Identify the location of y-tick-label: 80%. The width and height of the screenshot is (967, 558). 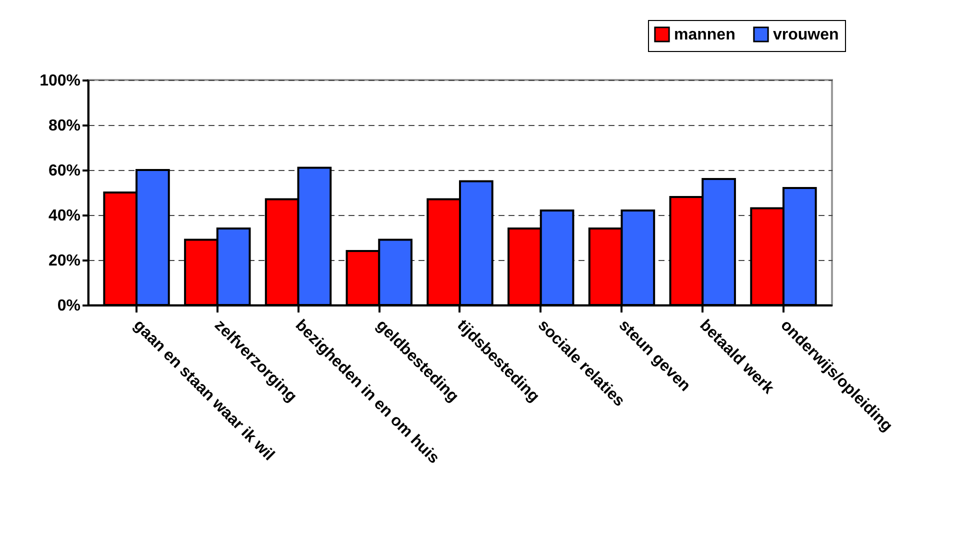
(64, 126).